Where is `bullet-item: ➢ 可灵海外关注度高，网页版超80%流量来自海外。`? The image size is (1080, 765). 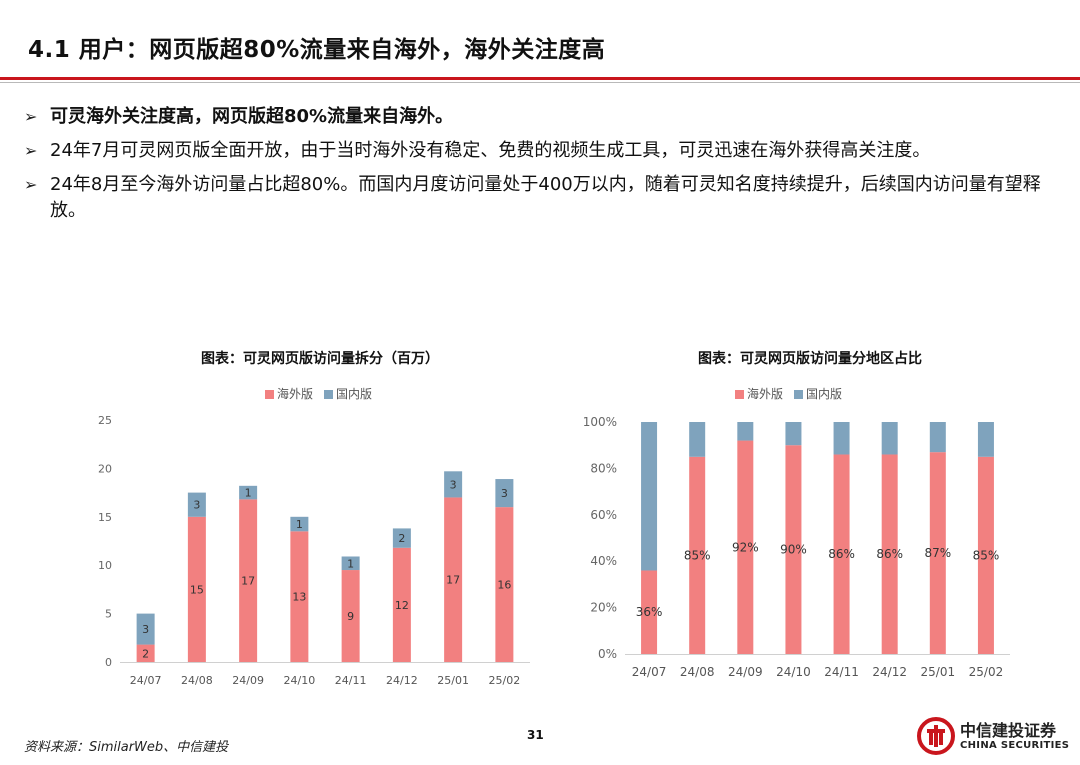 bullet-item: ➢ 可灵海外关注度高，网页版超80%流量来自海外。 is located at coordinates (539, 117).